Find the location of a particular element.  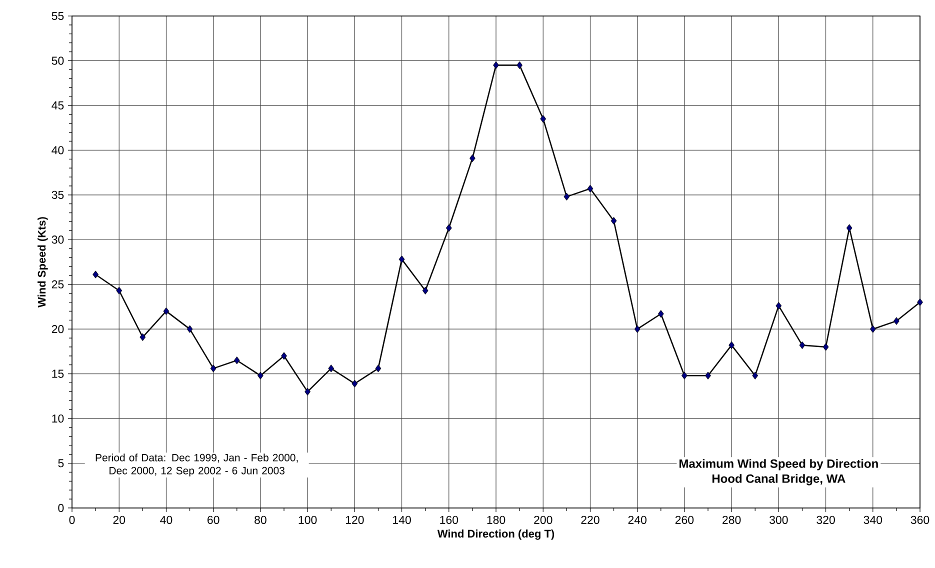

y-tick-label: 25 is located at coordinates (58, 284).